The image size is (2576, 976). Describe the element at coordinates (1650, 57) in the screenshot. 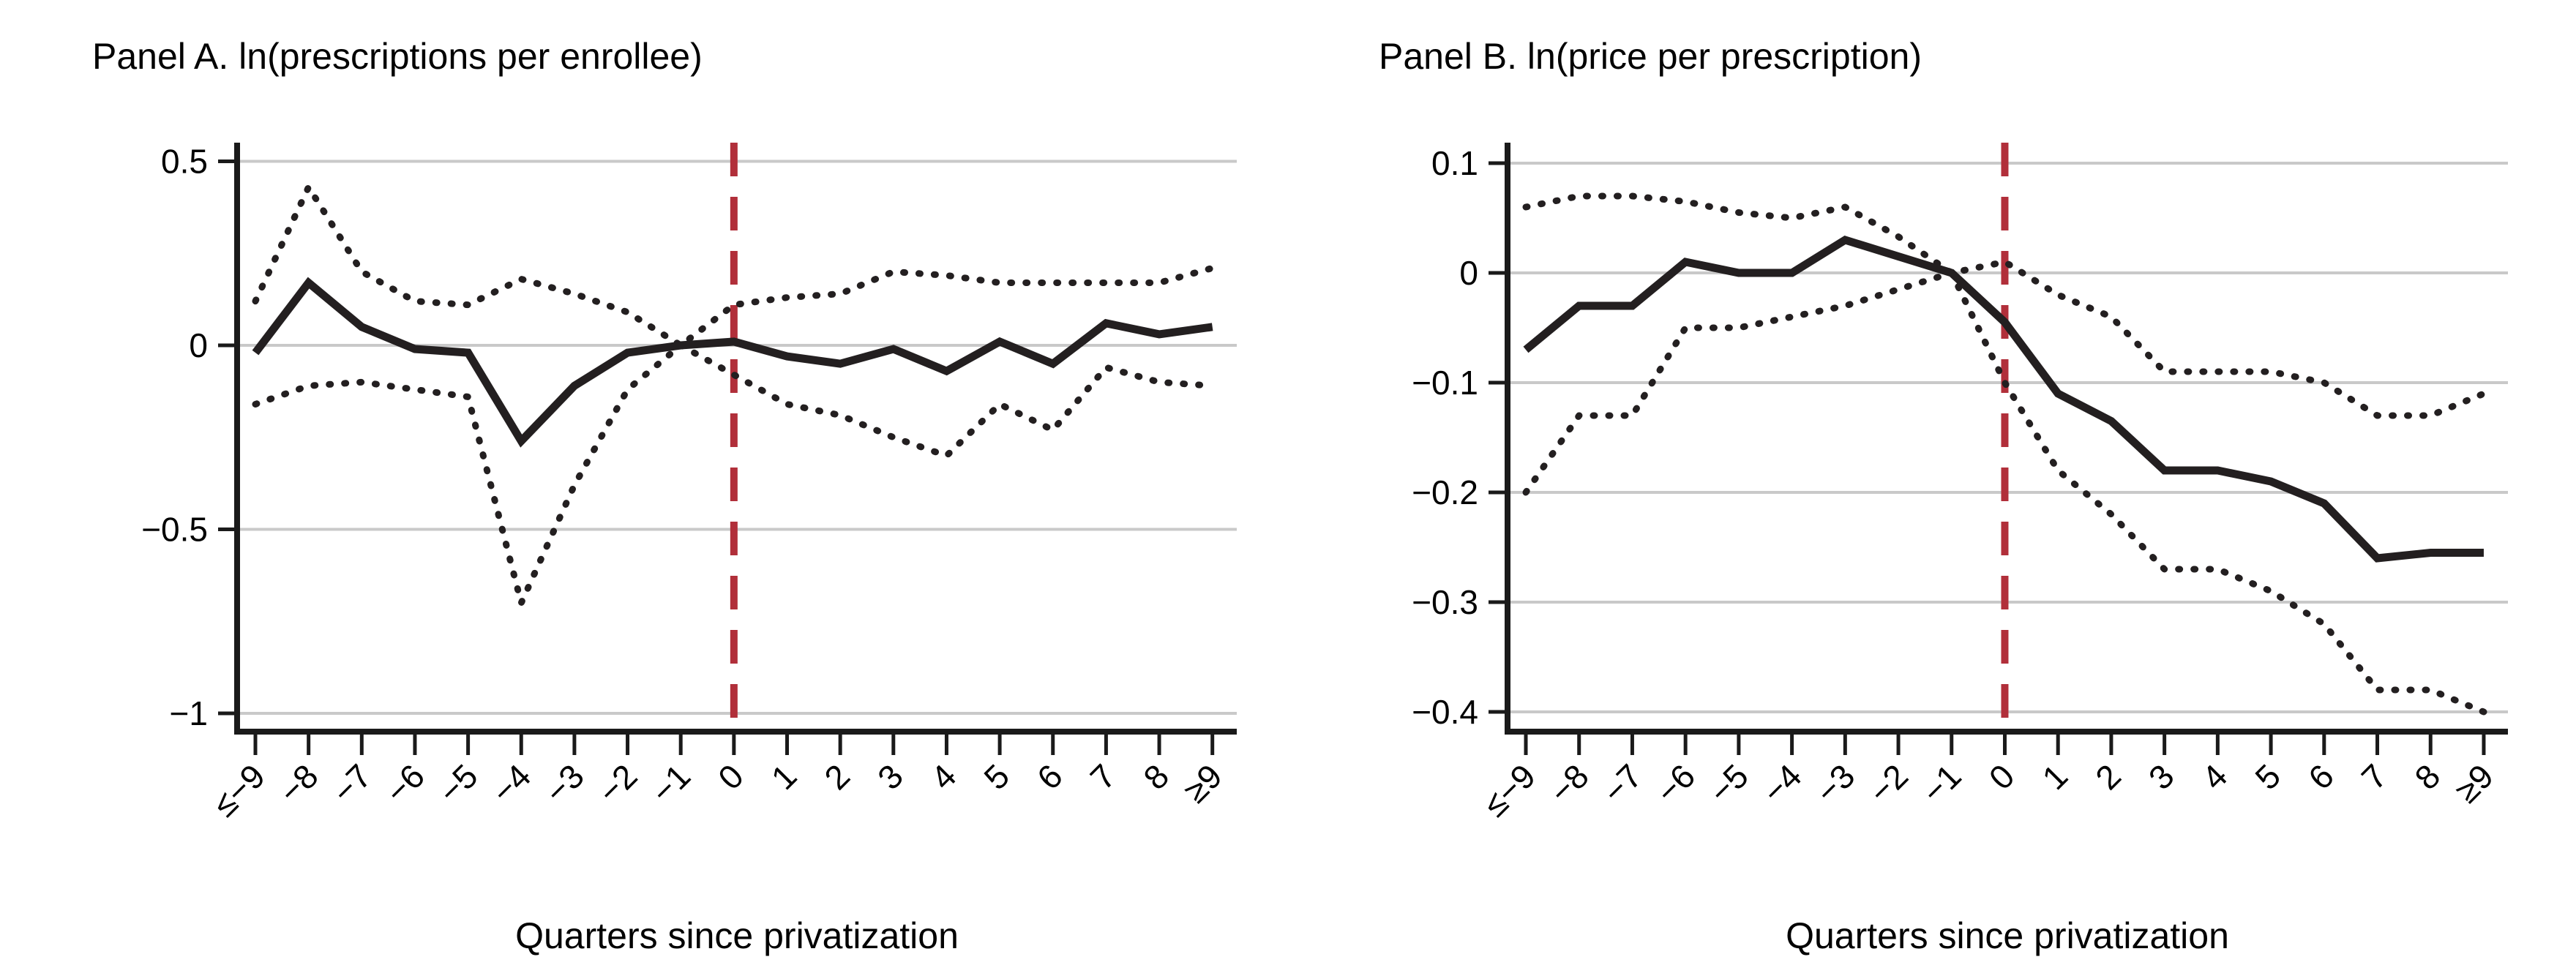

I see `panel-b-title: Panel B. ln(price per prescription)` at that location.